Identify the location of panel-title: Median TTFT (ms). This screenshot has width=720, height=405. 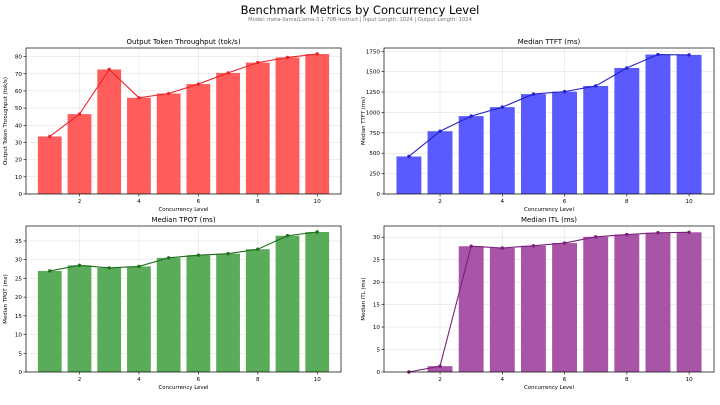
(549, 42).